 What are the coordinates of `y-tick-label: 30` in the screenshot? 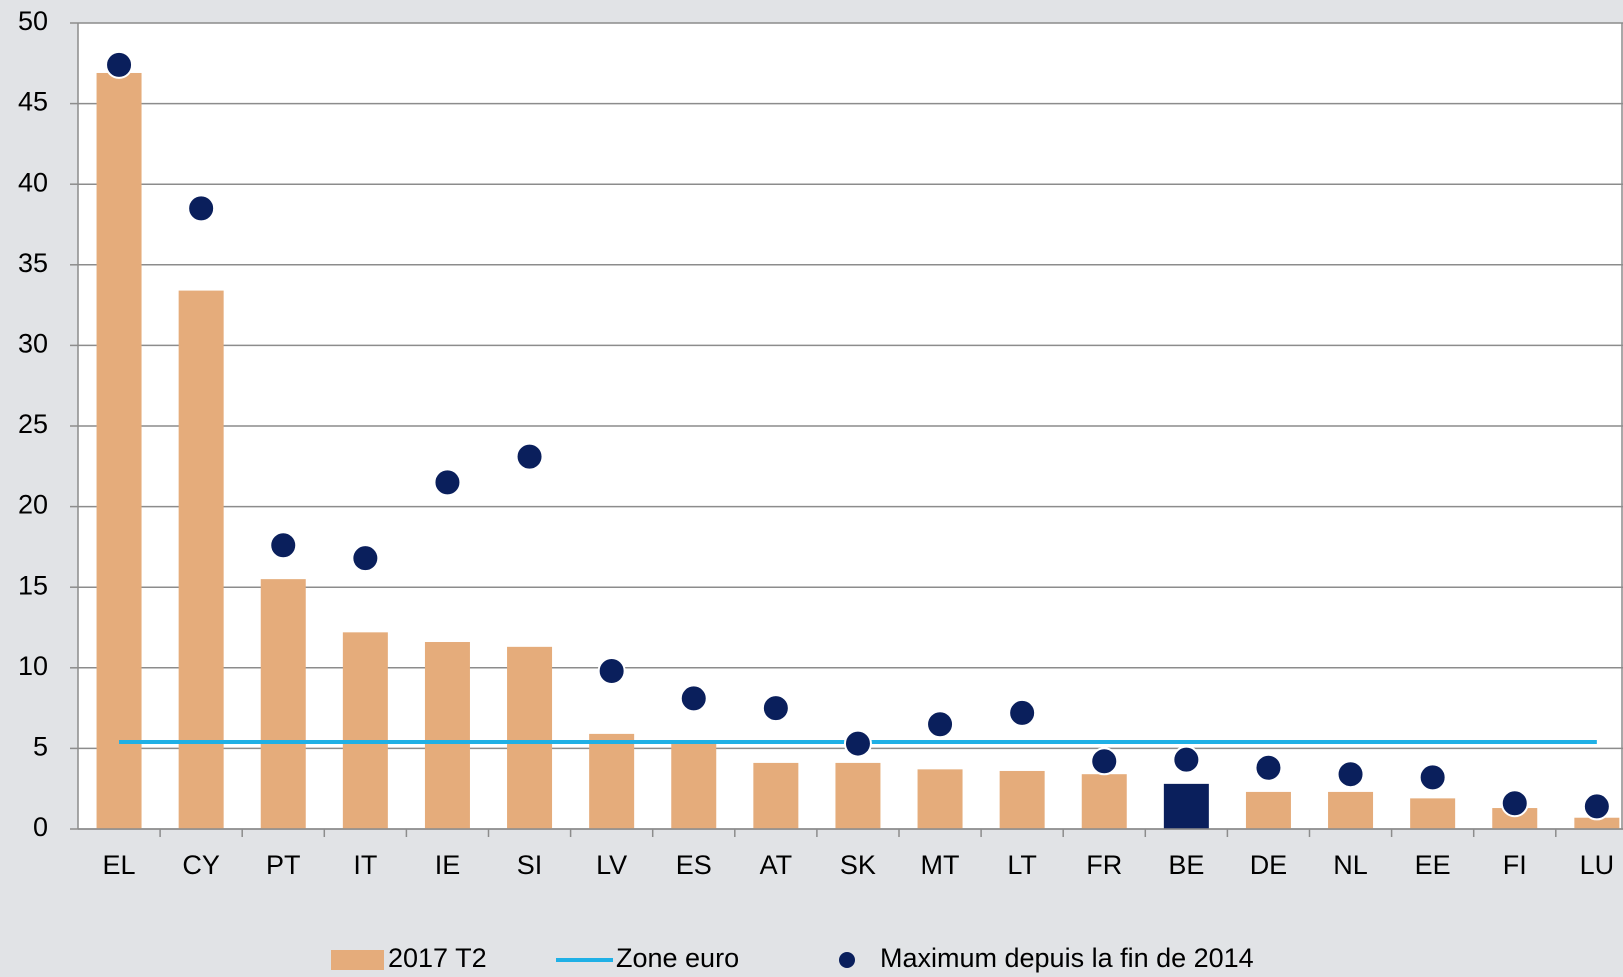 It's located at (33, 344).